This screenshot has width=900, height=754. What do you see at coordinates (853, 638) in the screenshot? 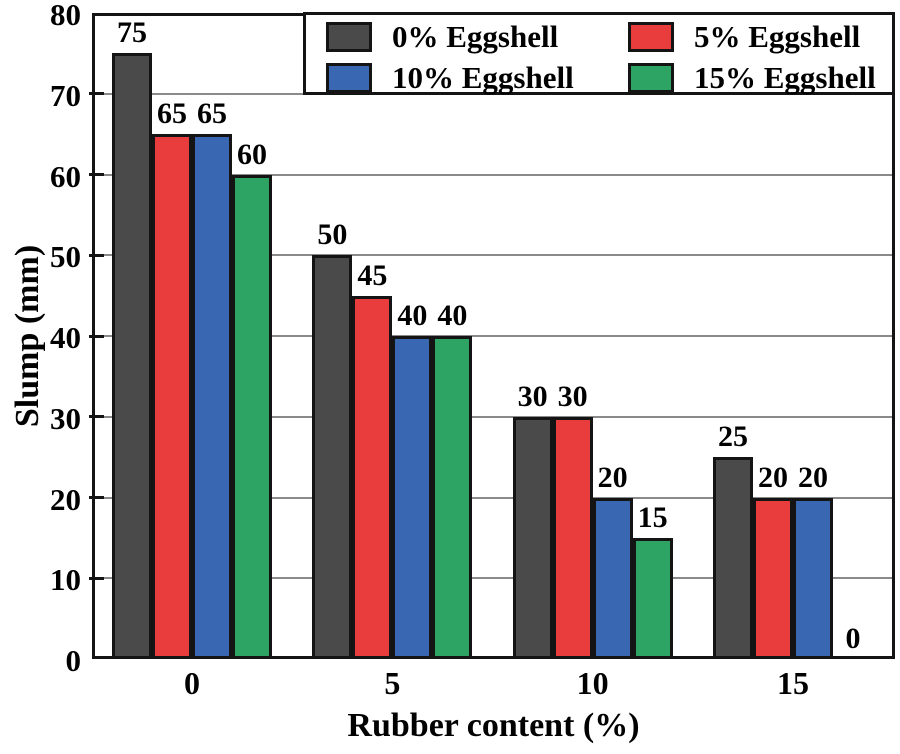
I see `bar-value-label: 0` at bounding box center [853, 638].